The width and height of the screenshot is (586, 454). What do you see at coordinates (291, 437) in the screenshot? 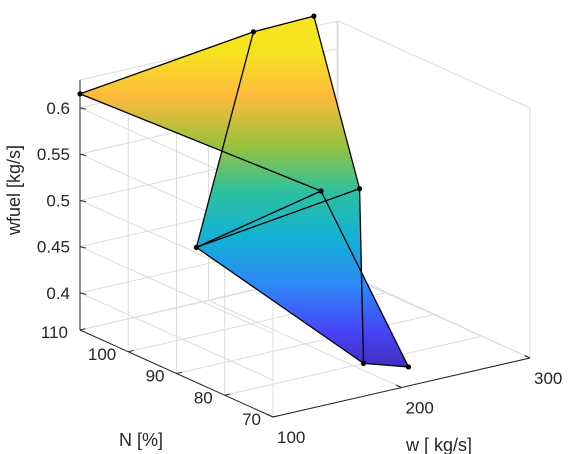
I see `x-tick-label-0: 100` at bounding box center [291, 437].